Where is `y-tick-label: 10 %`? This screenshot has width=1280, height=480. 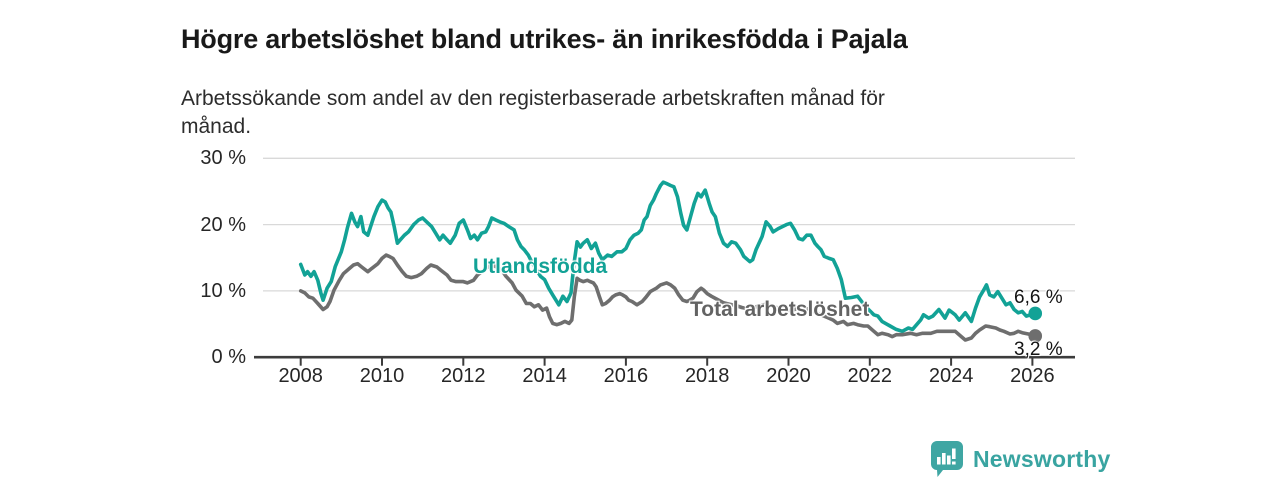 y-tick-label: 10 % is located at coordinates (223, 290).